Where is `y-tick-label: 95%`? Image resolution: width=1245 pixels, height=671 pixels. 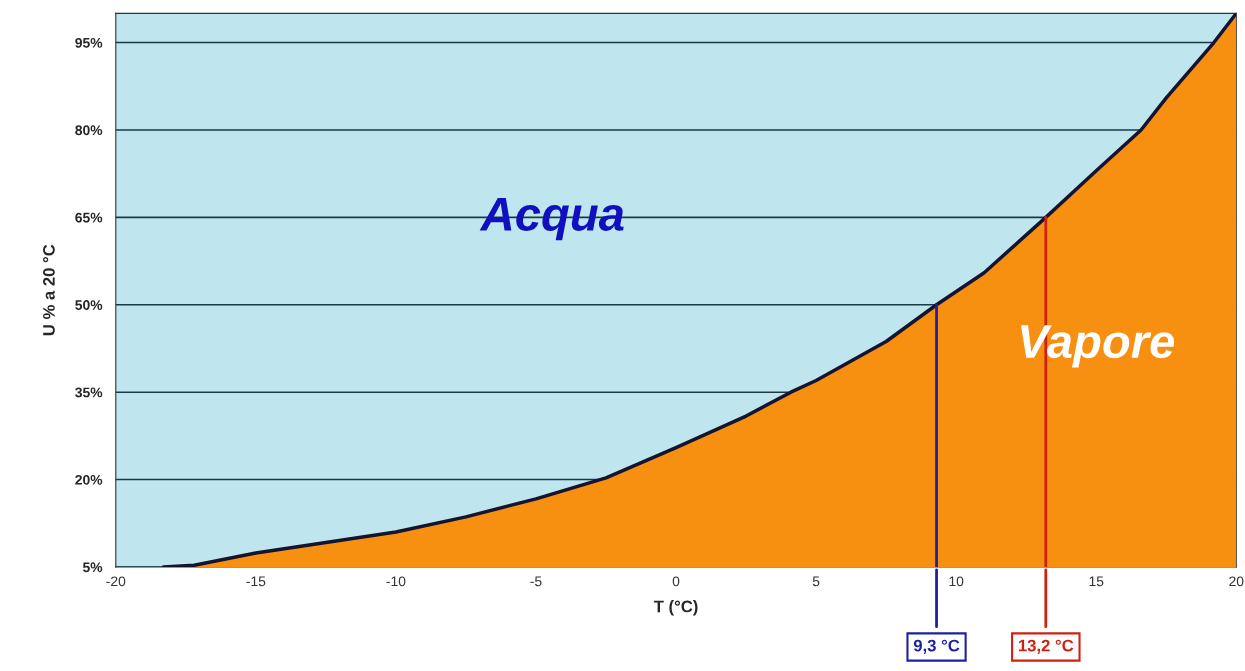 y-tick-label: 95% is located at coordinates (89, 42).